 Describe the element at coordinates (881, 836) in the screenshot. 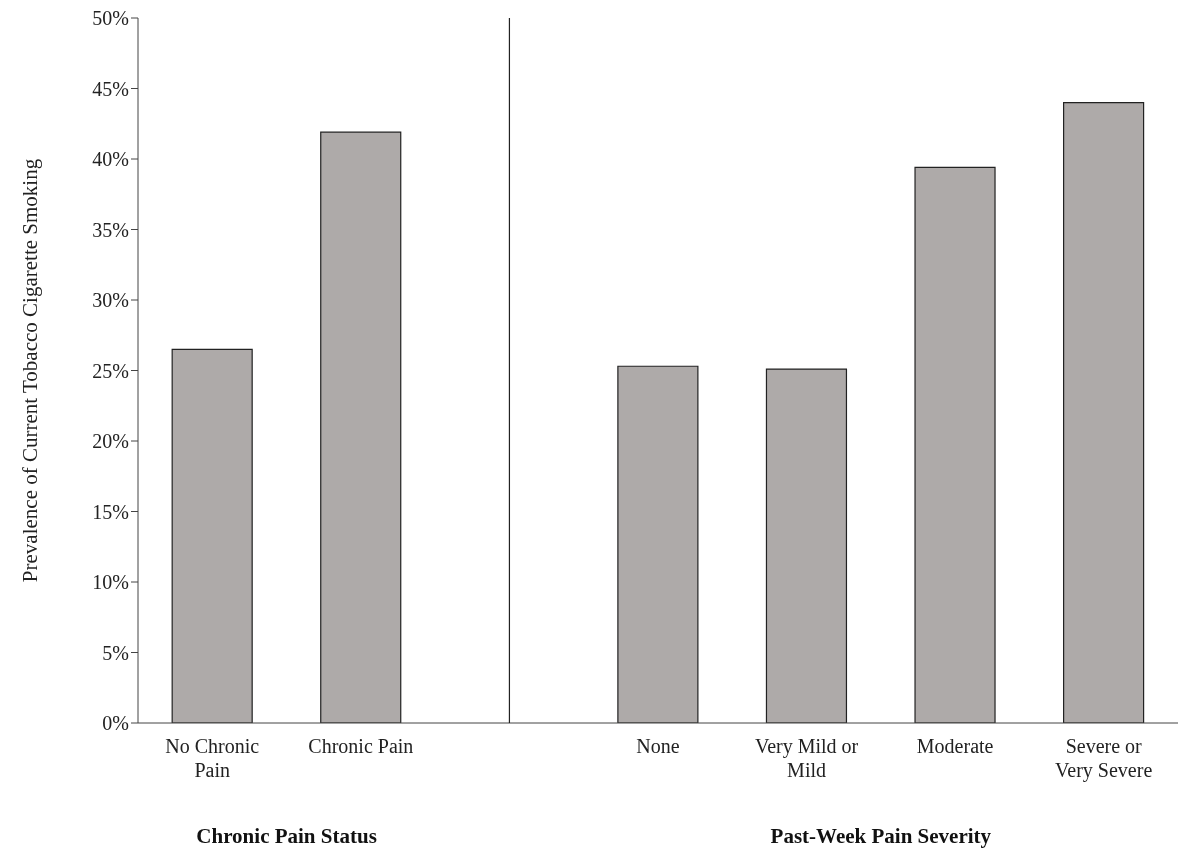

I see `text: Past-Week Pain Severity` at that location.